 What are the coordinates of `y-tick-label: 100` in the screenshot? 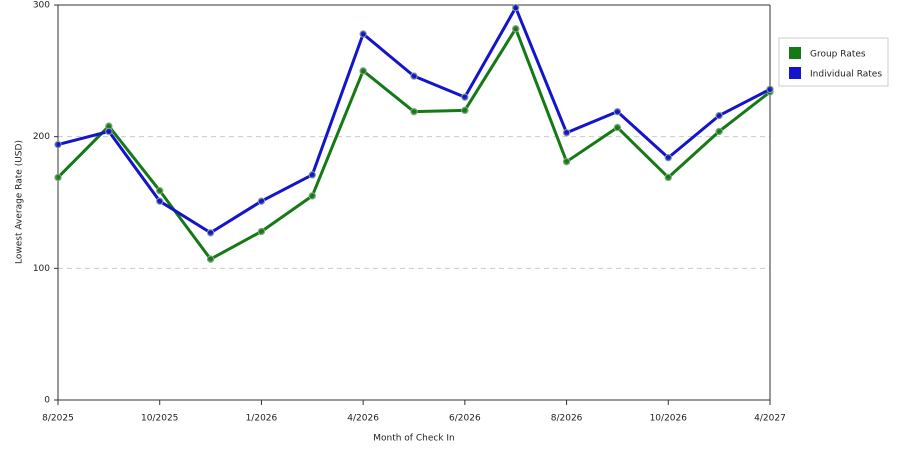 It's located at (41, 269).